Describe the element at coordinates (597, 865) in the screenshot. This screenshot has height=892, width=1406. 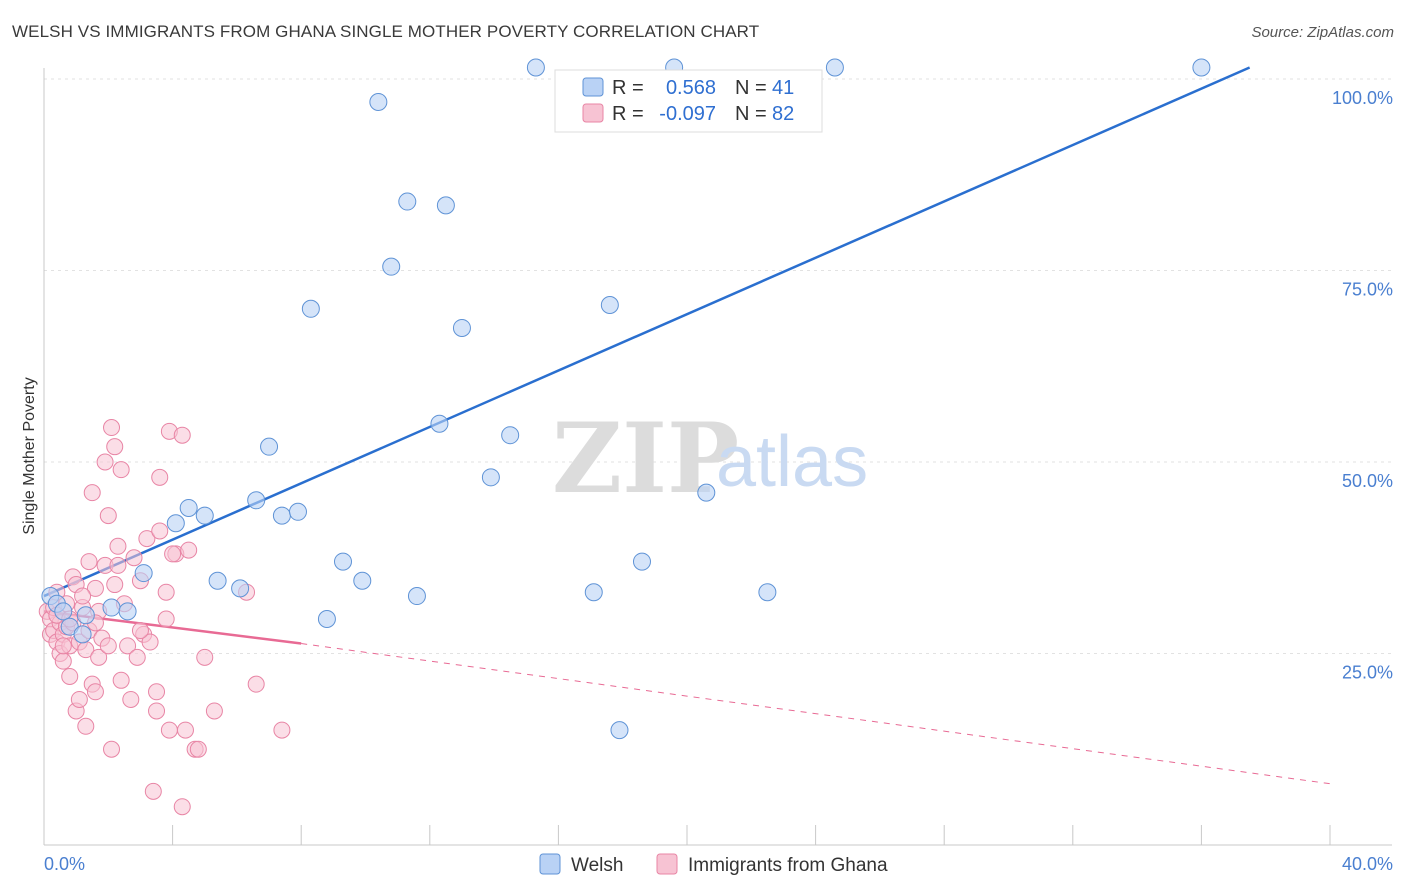
I see `bottom-legend-welsh-label: Welsh` at that location.